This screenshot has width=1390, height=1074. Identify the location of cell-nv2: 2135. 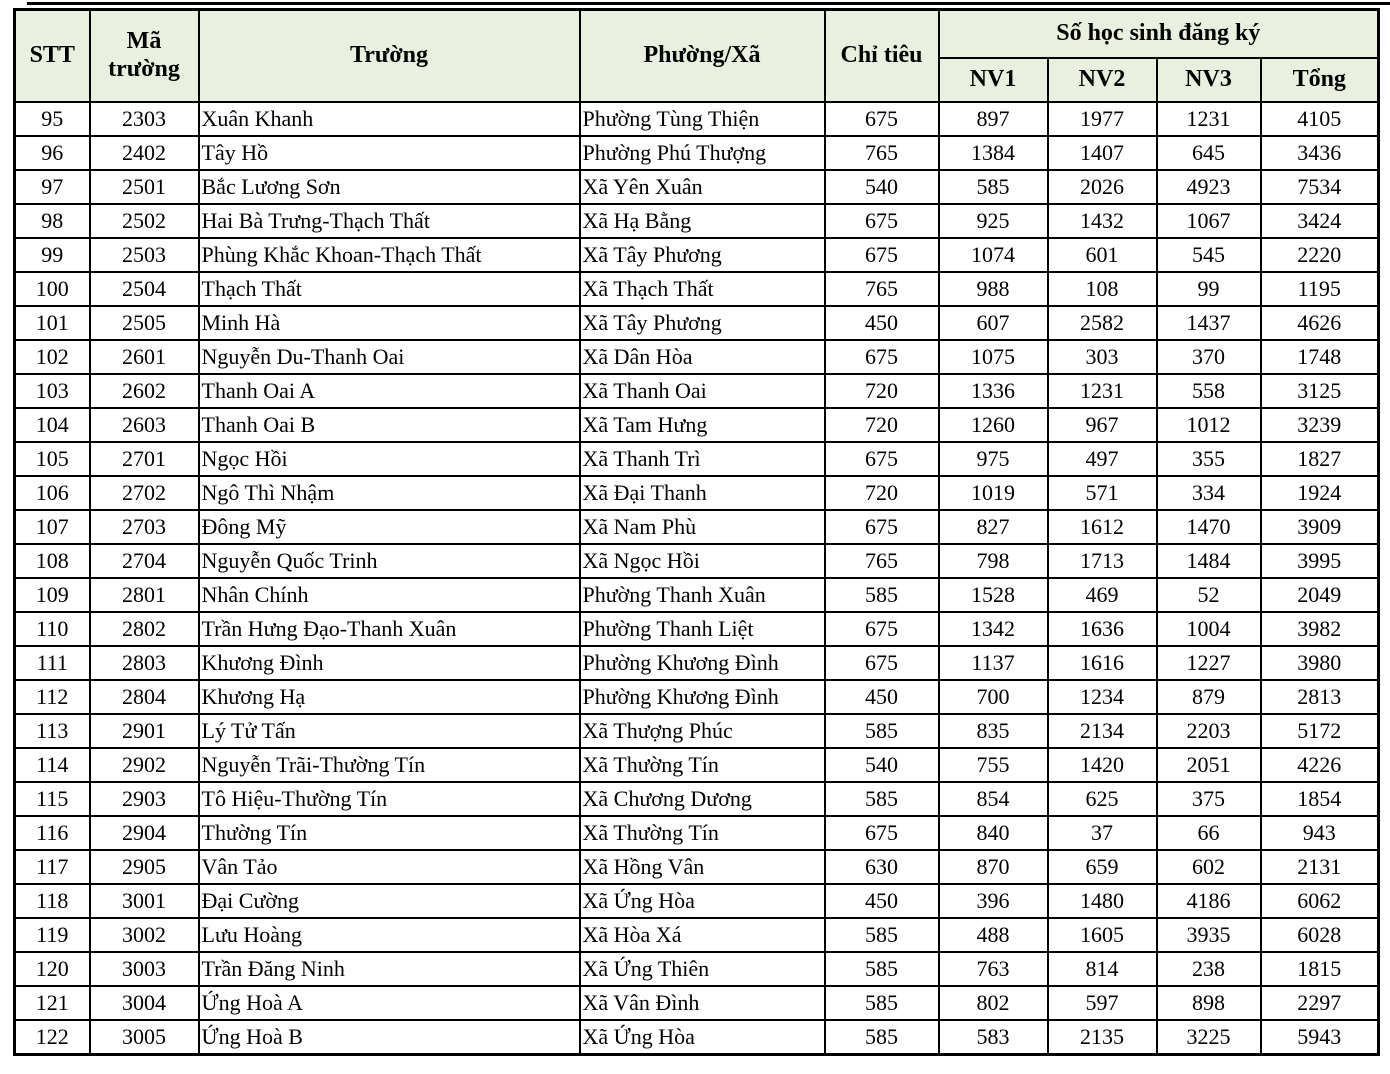
(1102, 1037).